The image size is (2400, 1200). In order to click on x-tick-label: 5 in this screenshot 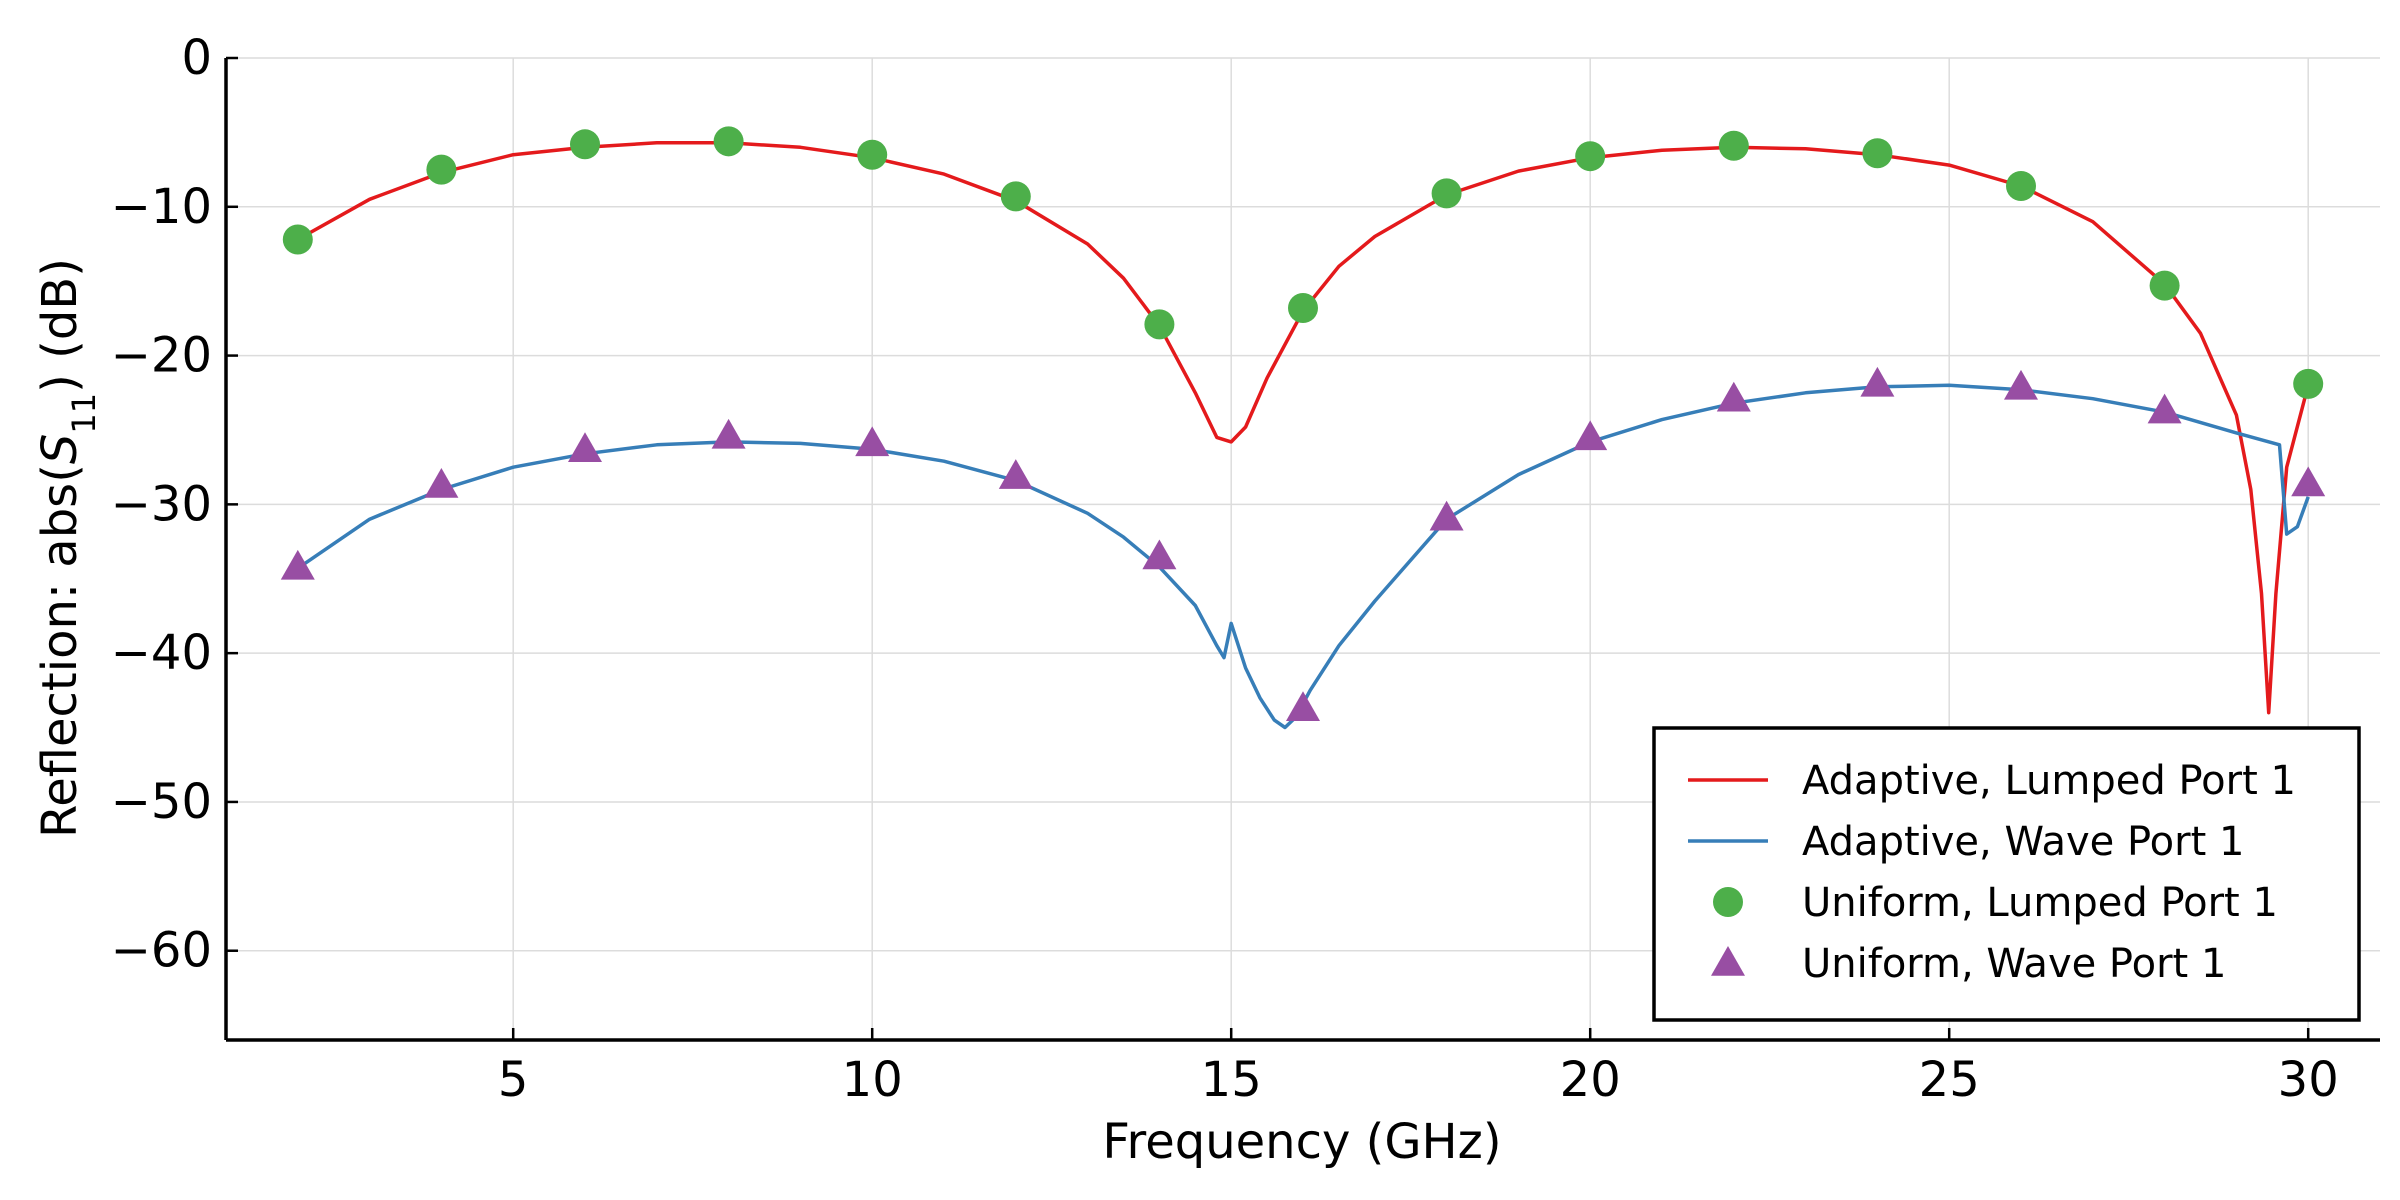, I will do `click(513, 1080)`.